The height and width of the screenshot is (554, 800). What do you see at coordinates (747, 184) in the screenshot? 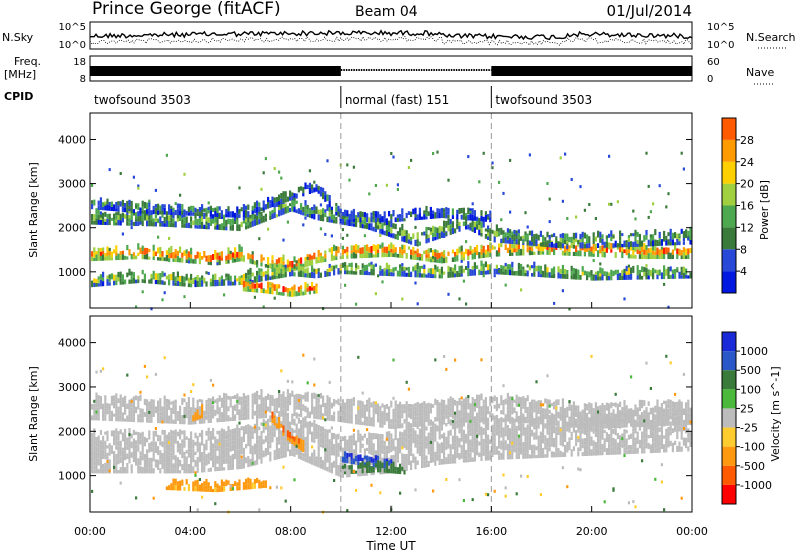
I see `power-colorbar-tick-label: 20` at bounding box center [747, 184].